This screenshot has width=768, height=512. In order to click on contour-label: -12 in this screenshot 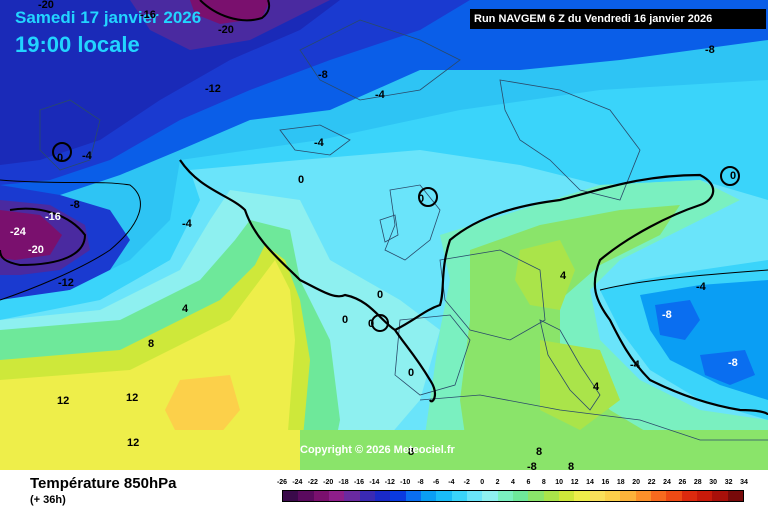, I will do `click(213, 89)`.